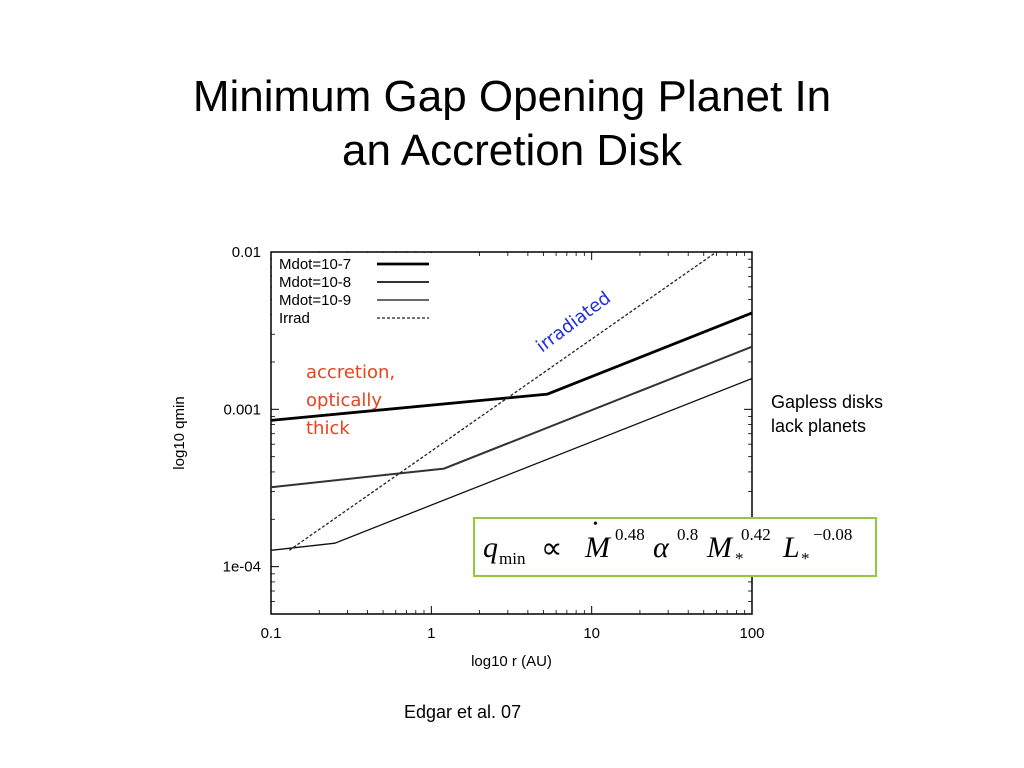 The image size is (1024, 768). I want to click on gapless-note: Gapless disks lack planets, so click(851, 414).